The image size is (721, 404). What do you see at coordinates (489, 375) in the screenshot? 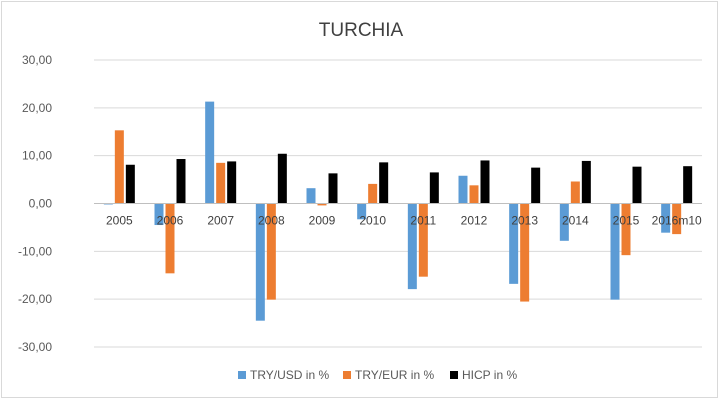
I see `legend-label: HICP in %` at bounding box center [489, 375].